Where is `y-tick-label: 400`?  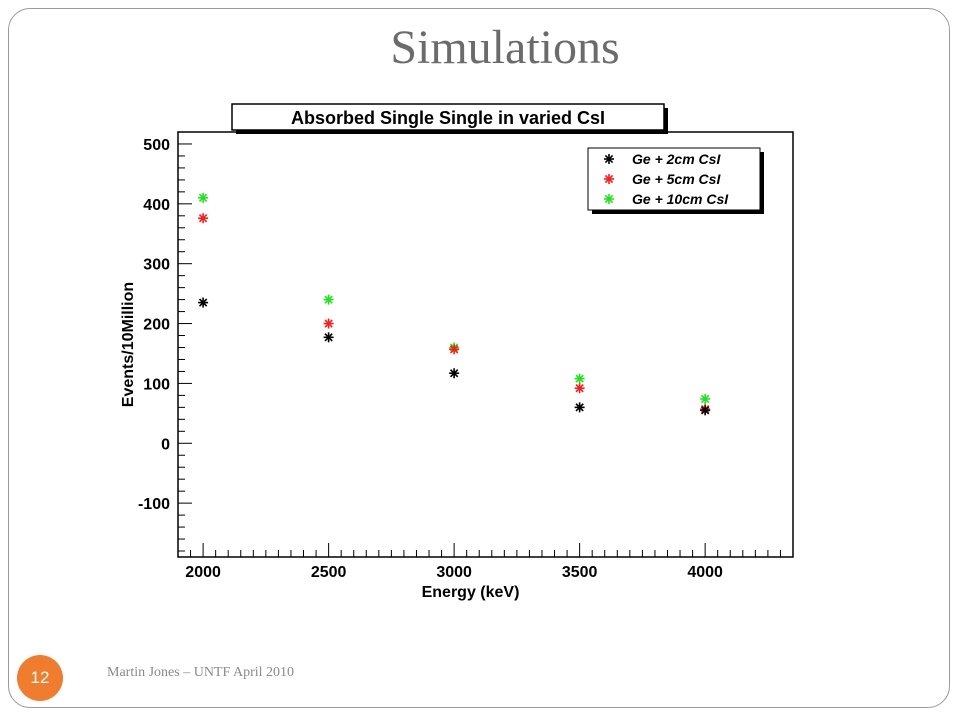 y-tick-label: 400 is located at coordinates (156, 205).